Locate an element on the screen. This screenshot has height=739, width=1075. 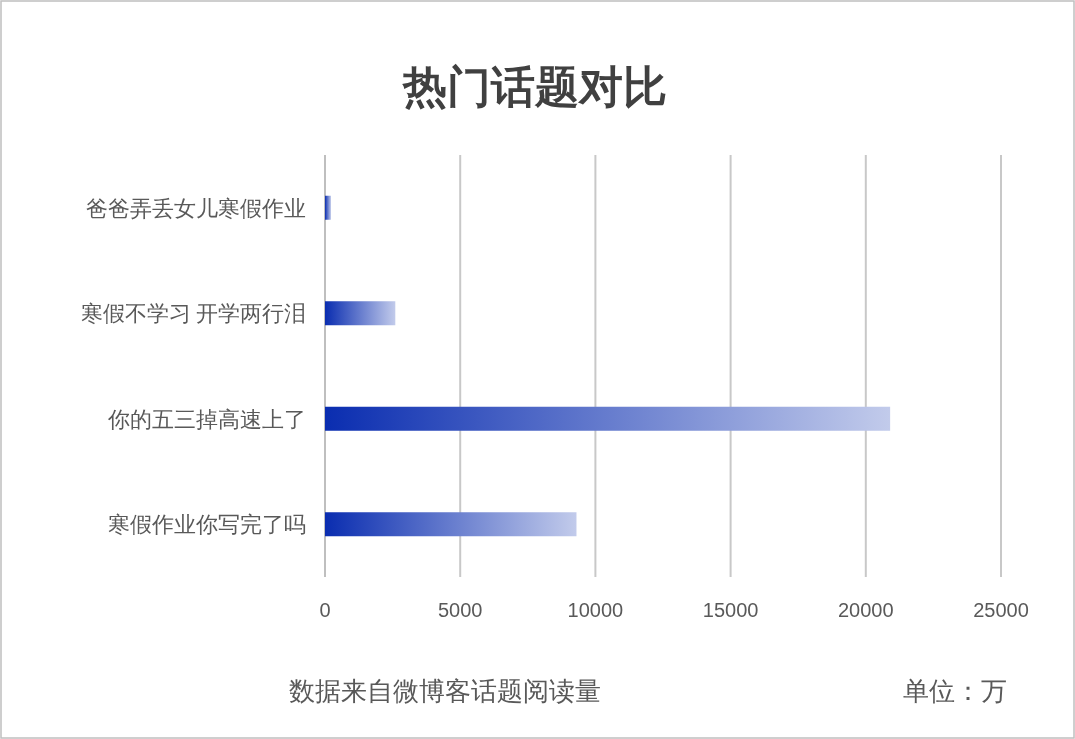
y-tick-label: 寒假不学习 开学两行泪 is located at coordinates (193, 314).